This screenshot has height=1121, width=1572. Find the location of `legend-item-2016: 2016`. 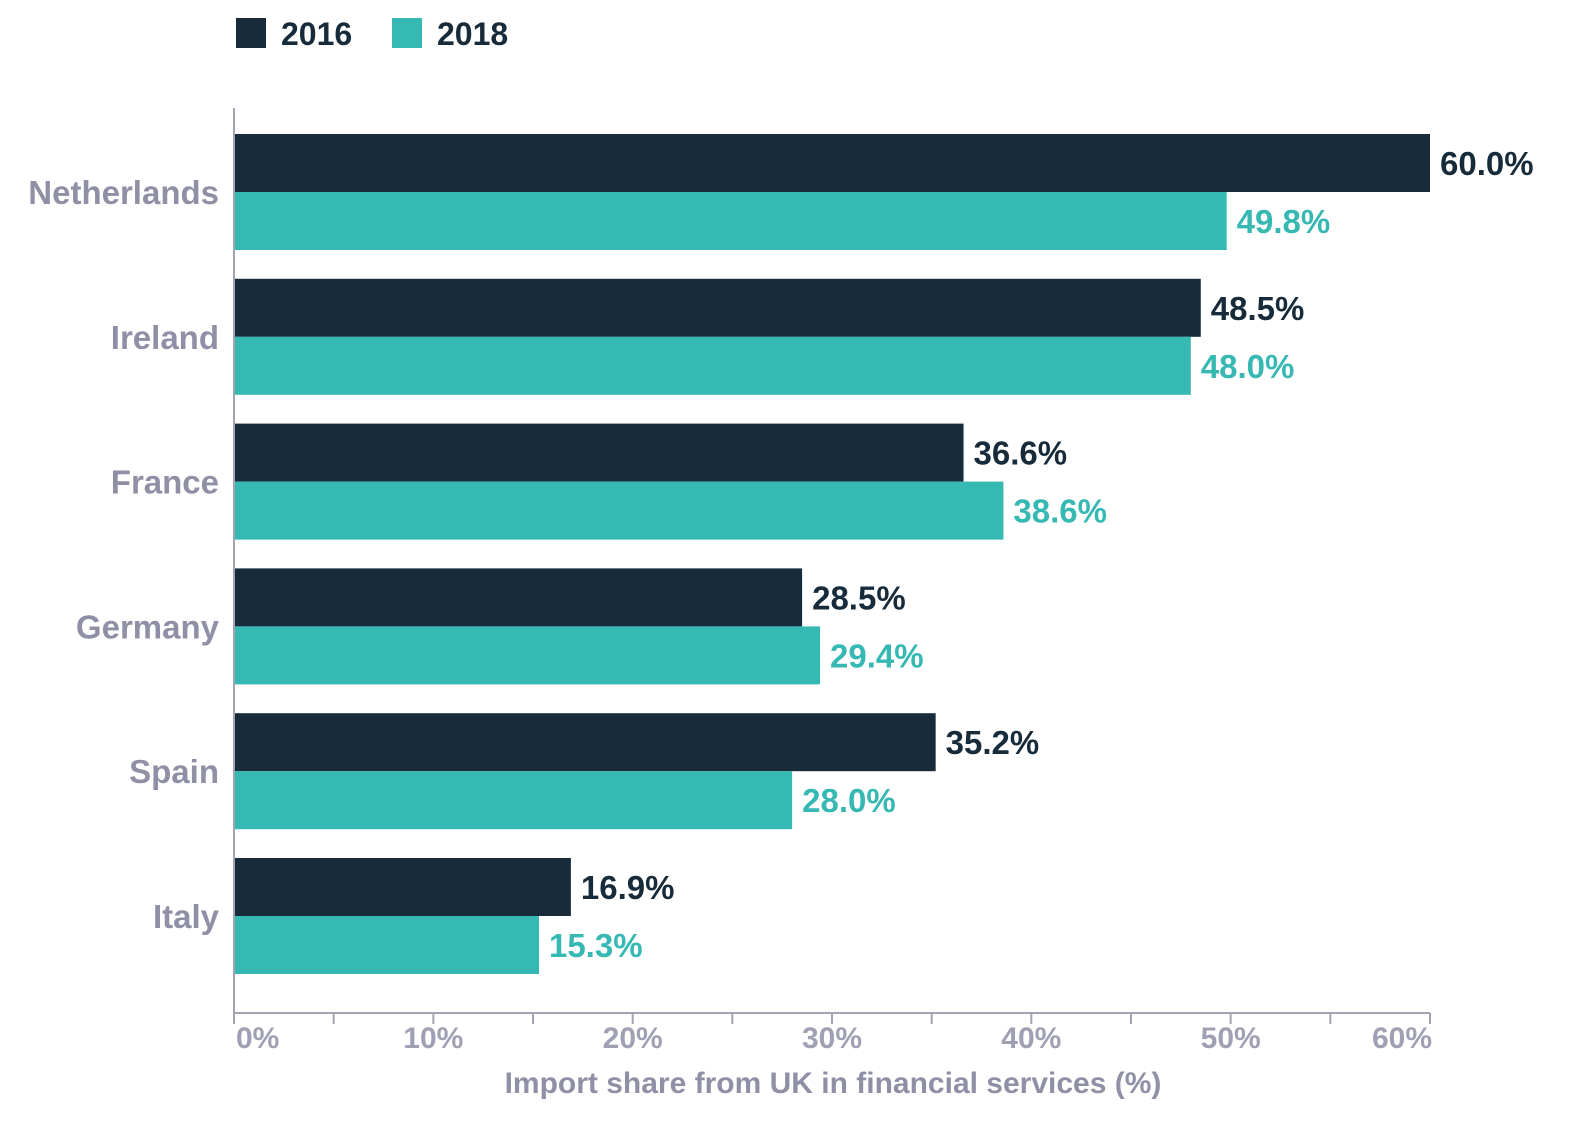

legend-item-2016: 2016 is located at coordinates (294, 34).